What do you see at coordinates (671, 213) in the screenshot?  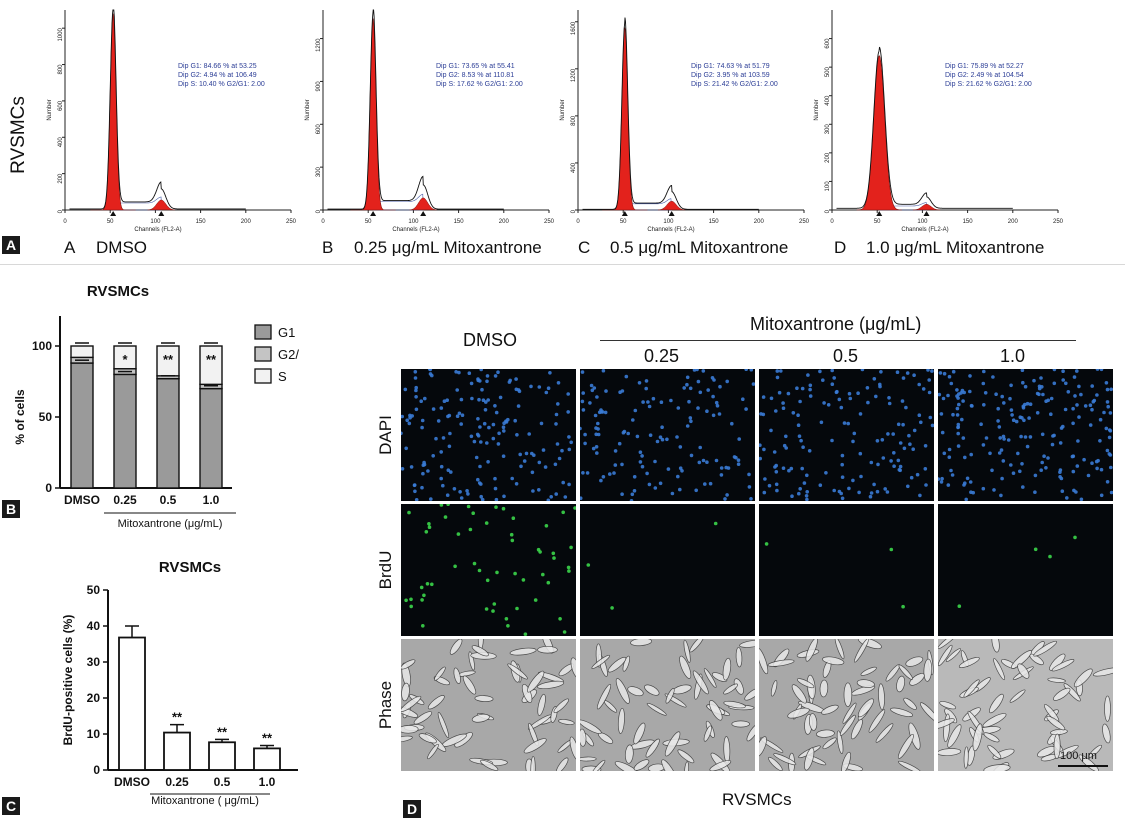 I see `peak-marker` at bounding box center [671, 213].